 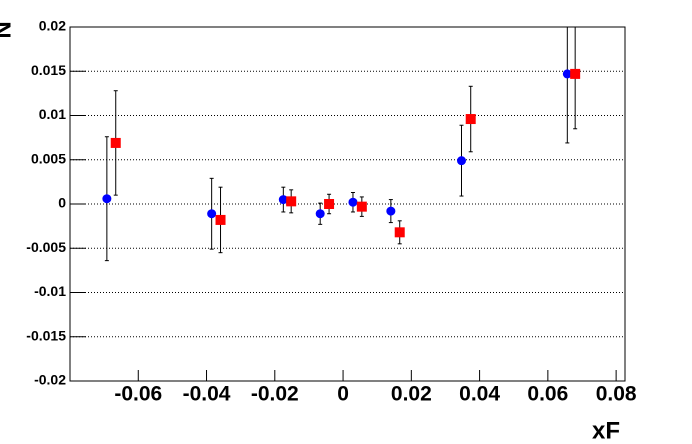 What do you see at coordinates (50, 380) in the screenshot?
I see `y-tick-label: -0.02` at bounding box center [50, 380].